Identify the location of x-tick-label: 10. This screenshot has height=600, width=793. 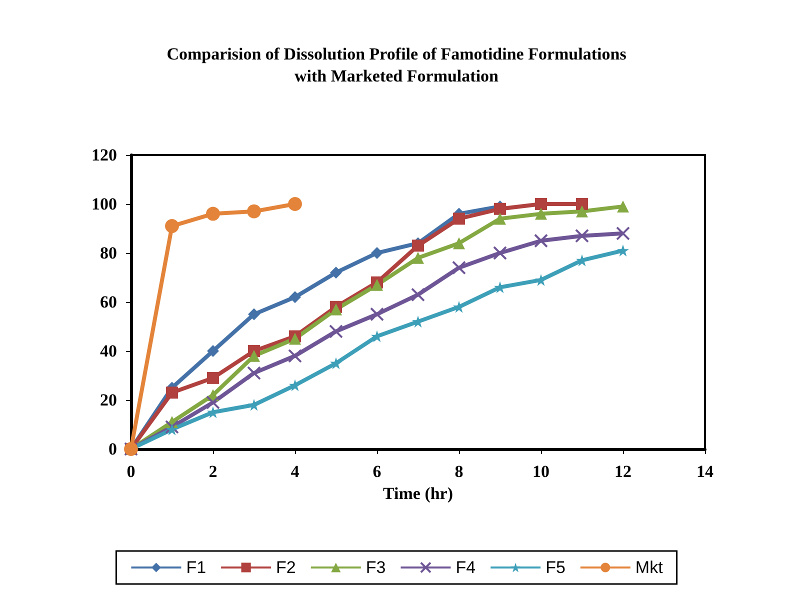
(541, 471).